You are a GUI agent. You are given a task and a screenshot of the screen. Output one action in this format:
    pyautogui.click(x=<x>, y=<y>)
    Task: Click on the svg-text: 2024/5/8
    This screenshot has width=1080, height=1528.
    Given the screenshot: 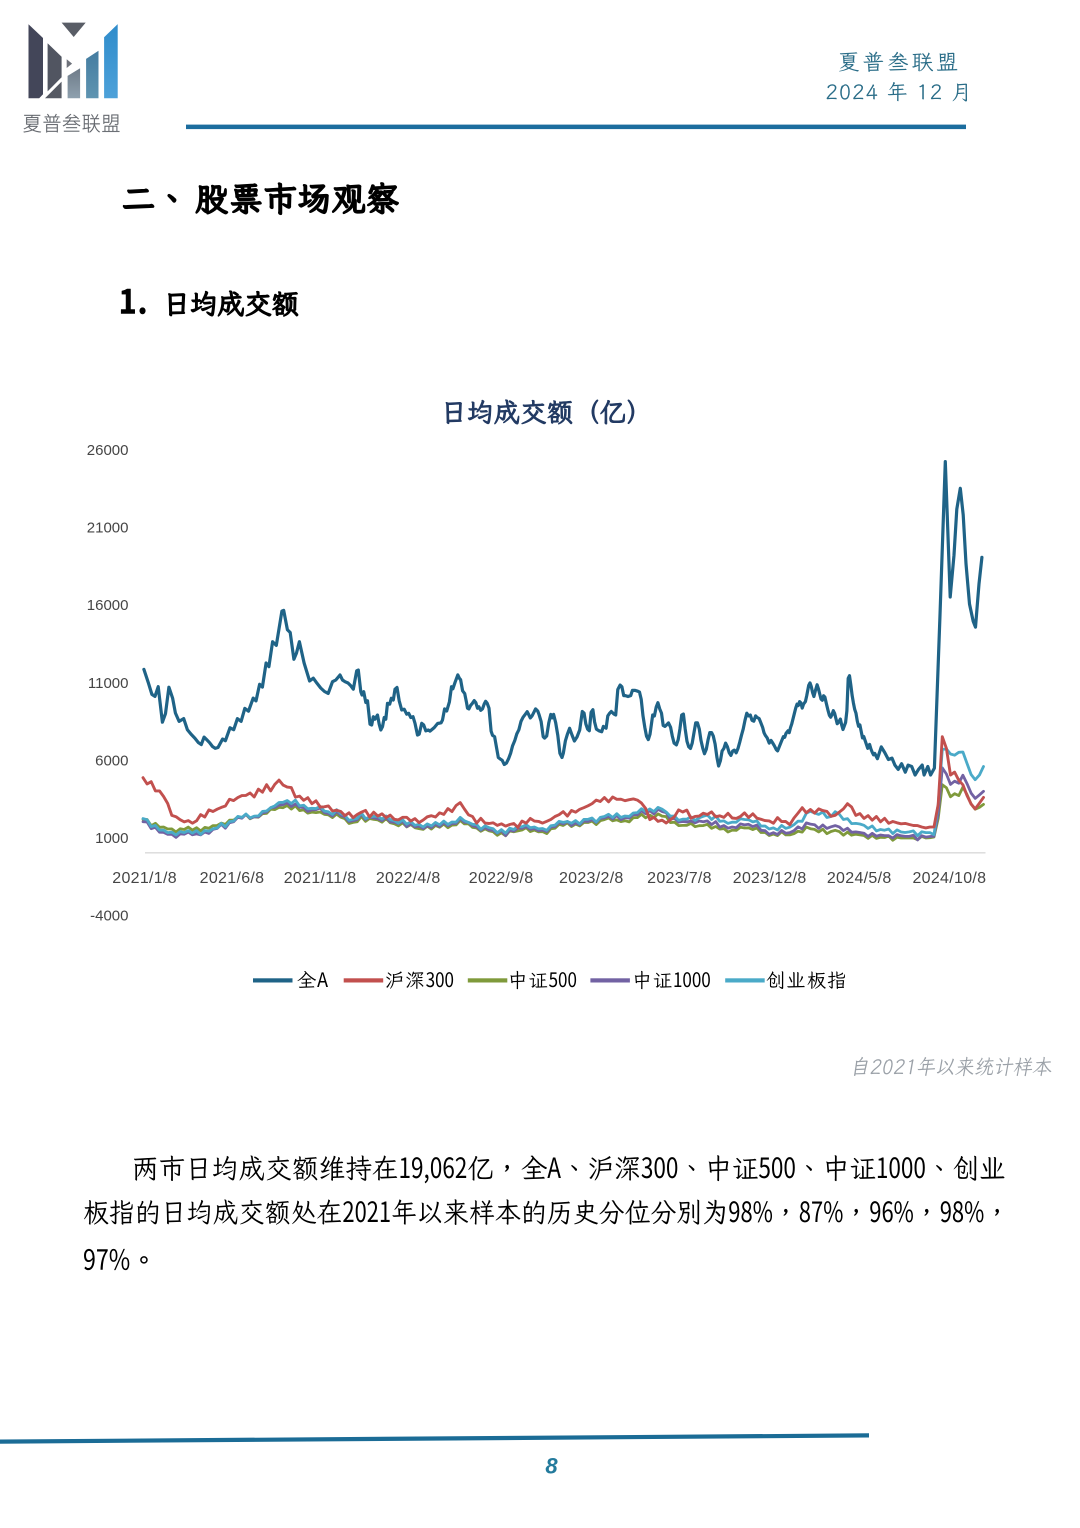 What is the action you would take?
    pyautogui.click(x=859, y=878)
    